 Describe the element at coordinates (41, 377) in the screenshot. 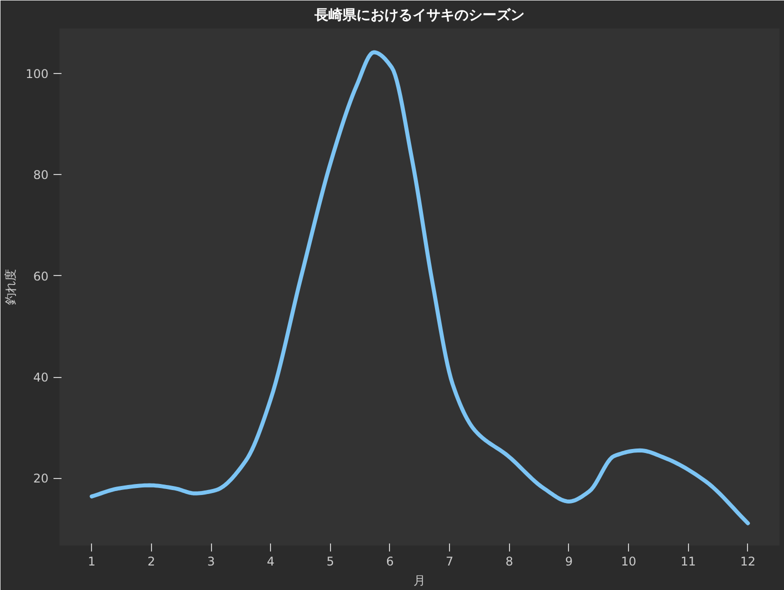

I see `y-tick-label: 40` at that location.